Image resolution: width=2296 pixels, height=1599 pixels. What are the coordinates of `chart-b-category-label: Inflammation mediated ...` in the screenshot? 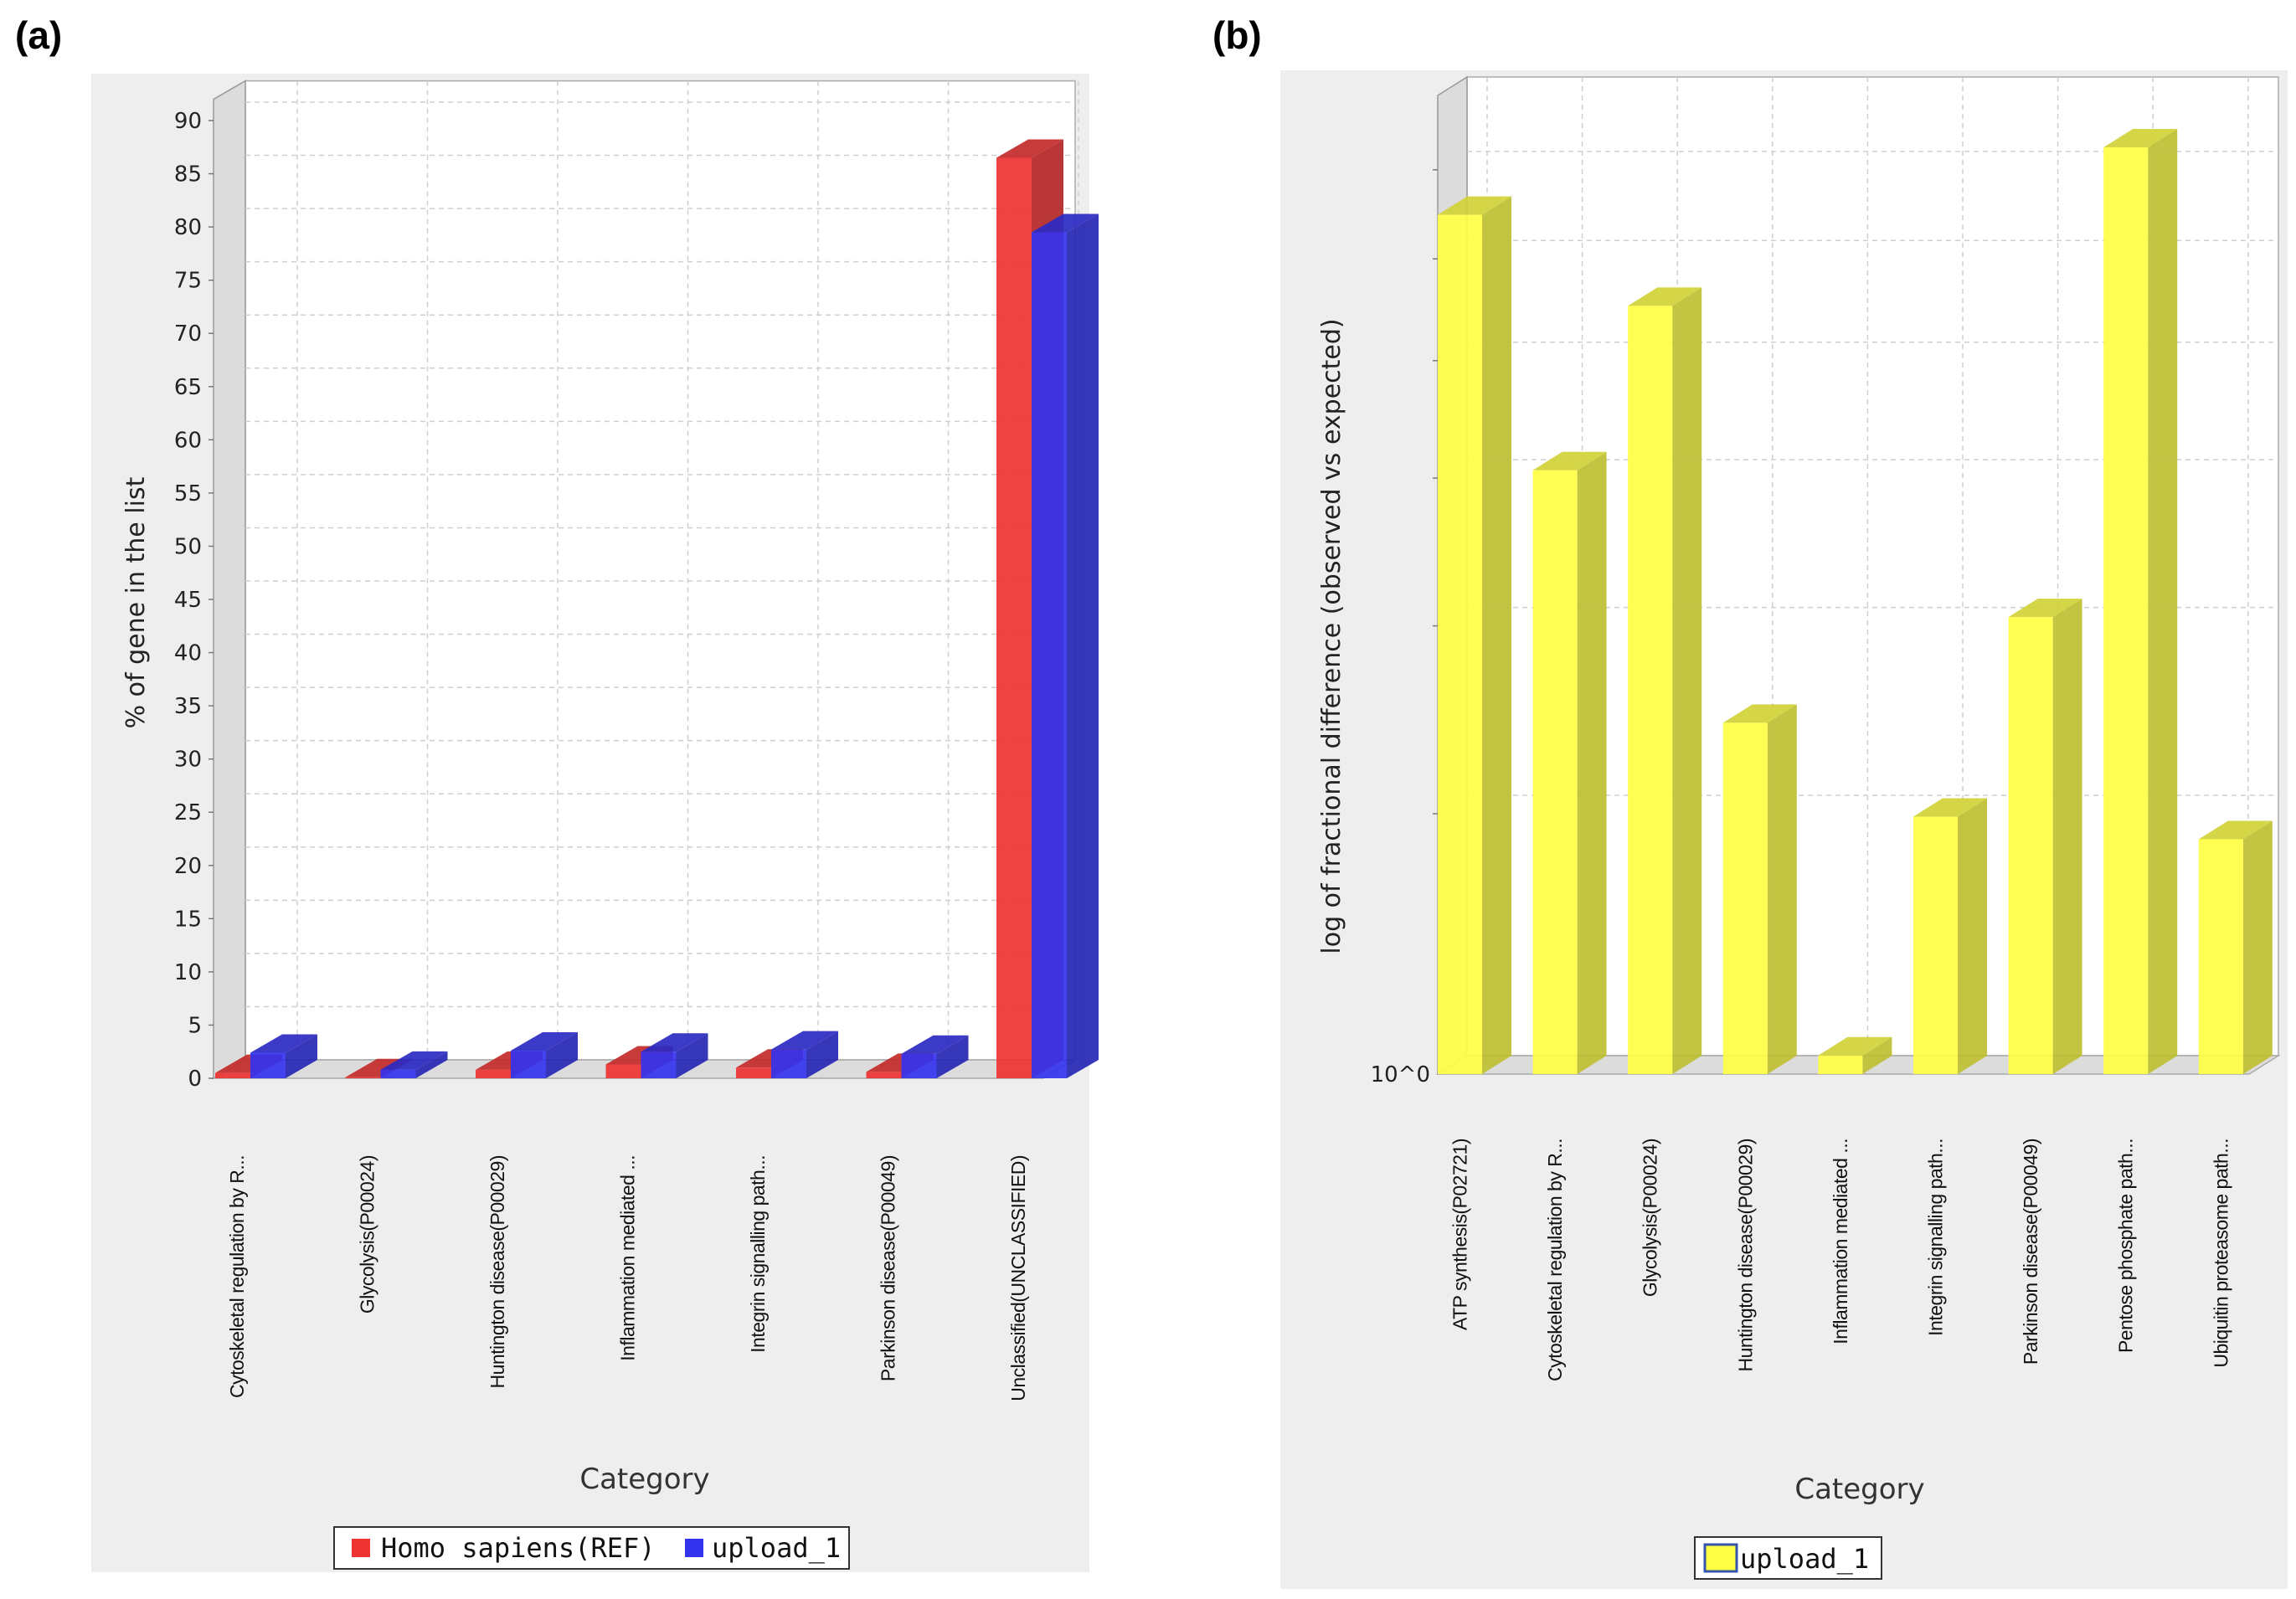 It's located at (1841, 1241).